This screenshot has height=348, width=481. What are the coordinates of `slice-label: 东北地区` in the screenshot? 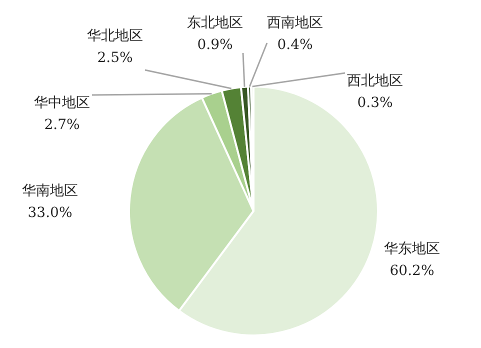 It's located at (215, 23).